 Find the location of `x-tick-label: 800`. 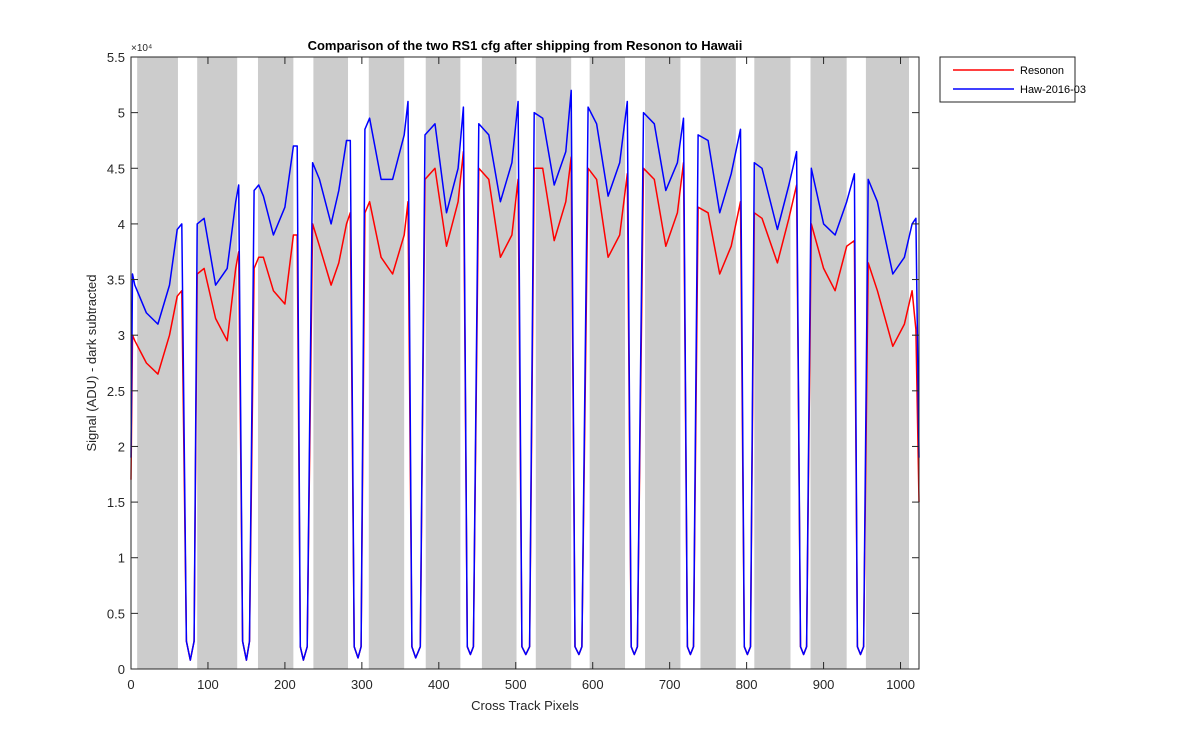

x-tick-label: 800 is located at coordinates (747, 684).